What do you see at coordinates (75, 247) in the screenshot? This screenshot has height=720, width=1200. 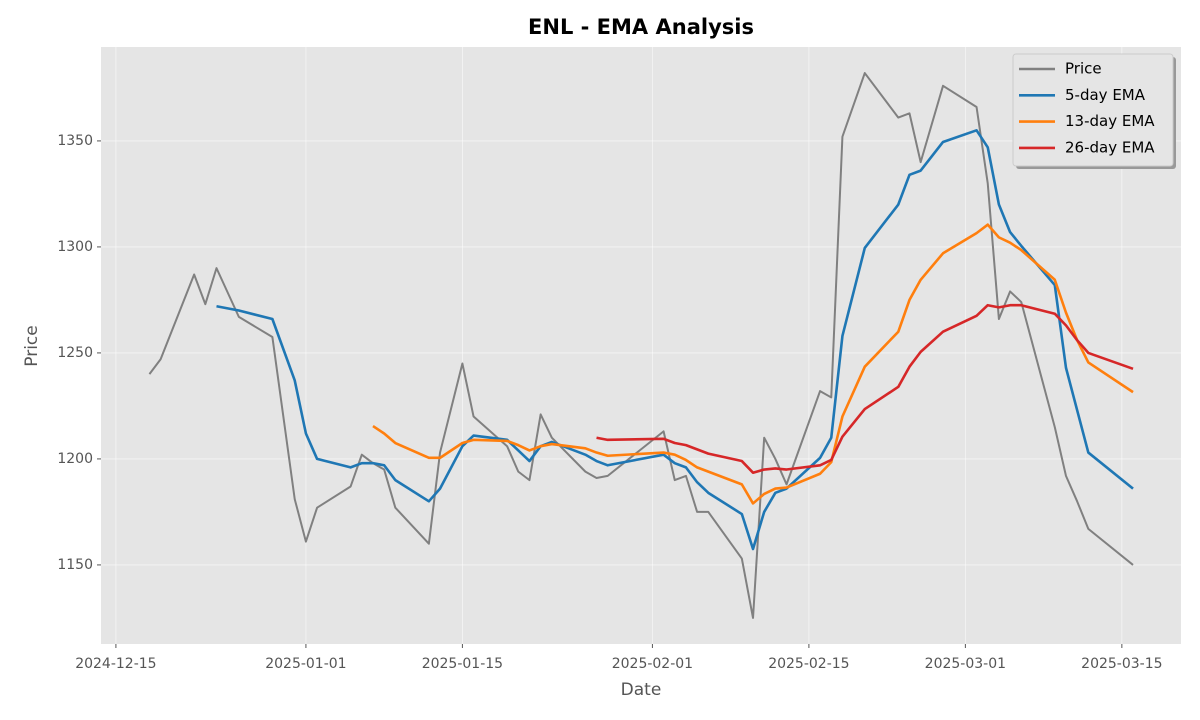 I see `y-tick-label: 1300` at bounding box center [75, 247].